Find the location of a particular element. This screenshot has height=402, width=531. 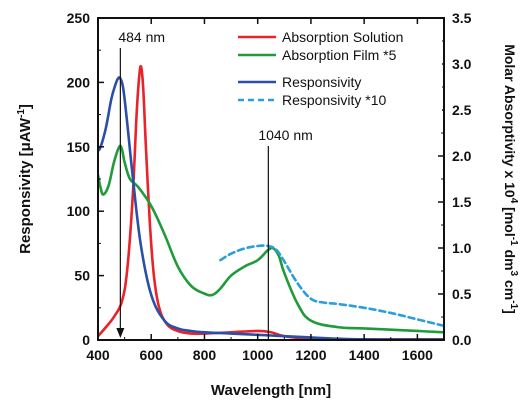

annotation-arrowhead is located at coordinates (120, 333).